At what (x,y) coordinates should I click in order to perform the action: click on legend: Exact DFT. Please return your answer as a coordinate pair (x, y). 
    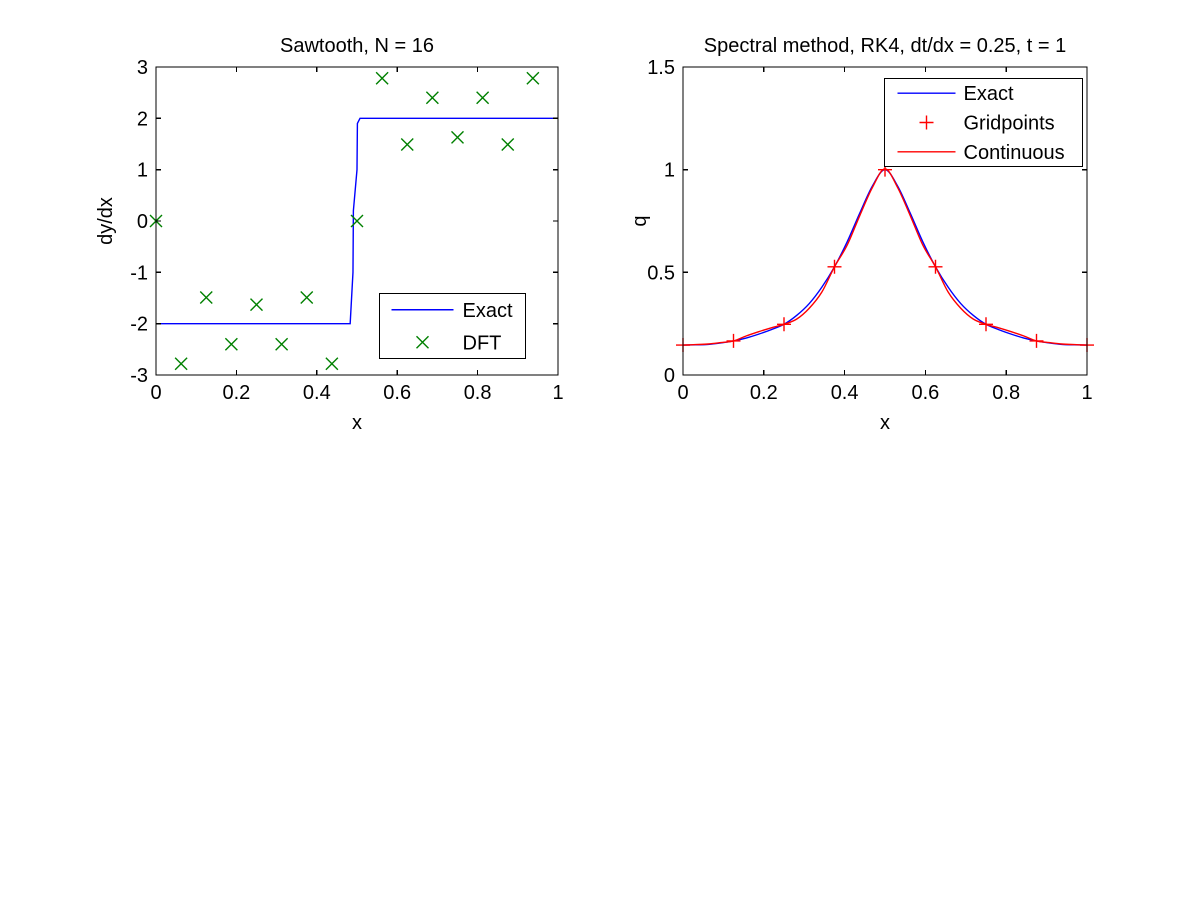
    Looking at the image, I should click on (452, 326).